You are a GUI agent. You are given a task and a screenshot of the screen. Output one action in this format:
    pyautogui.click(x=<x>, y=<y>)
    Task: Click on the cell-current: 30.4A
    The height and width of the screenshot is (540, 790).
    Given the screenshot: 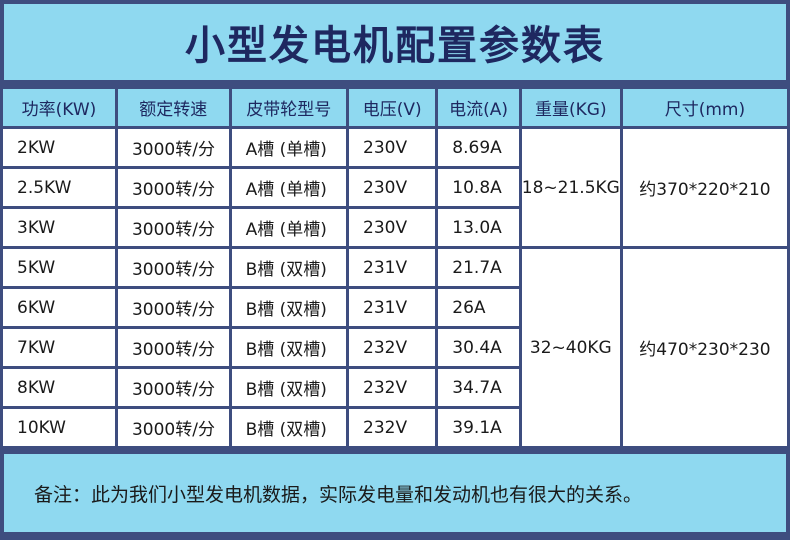 What is the action you would take?
    pyautogui.click(x=478, y=347)
    